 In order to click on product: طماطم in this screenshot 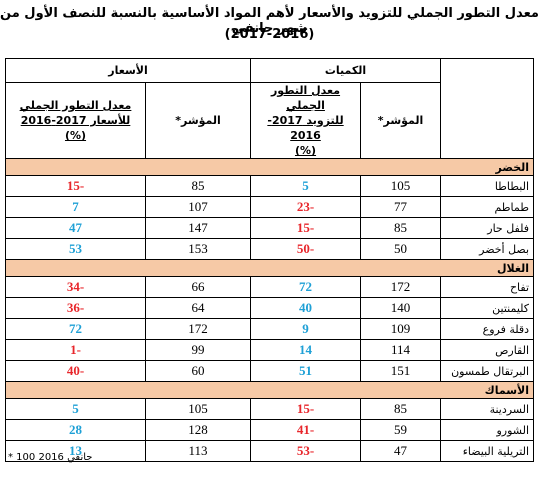, I will do `click(487, 207)`.